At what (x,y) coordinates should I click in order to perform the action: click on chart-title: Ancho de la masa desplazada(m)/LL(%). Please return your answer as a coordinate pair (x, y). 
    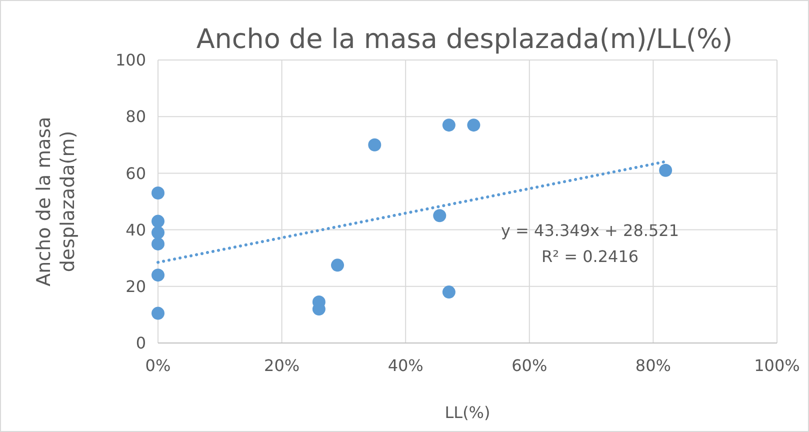
    Looking at the image, I should click on (464, 39).